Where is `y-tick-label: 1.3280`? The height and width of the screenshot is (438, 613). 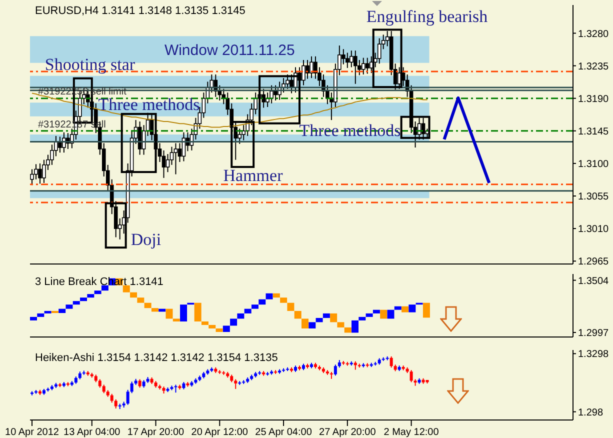 y-tick-label: 1.3280 is located at coordinates (594, 34).